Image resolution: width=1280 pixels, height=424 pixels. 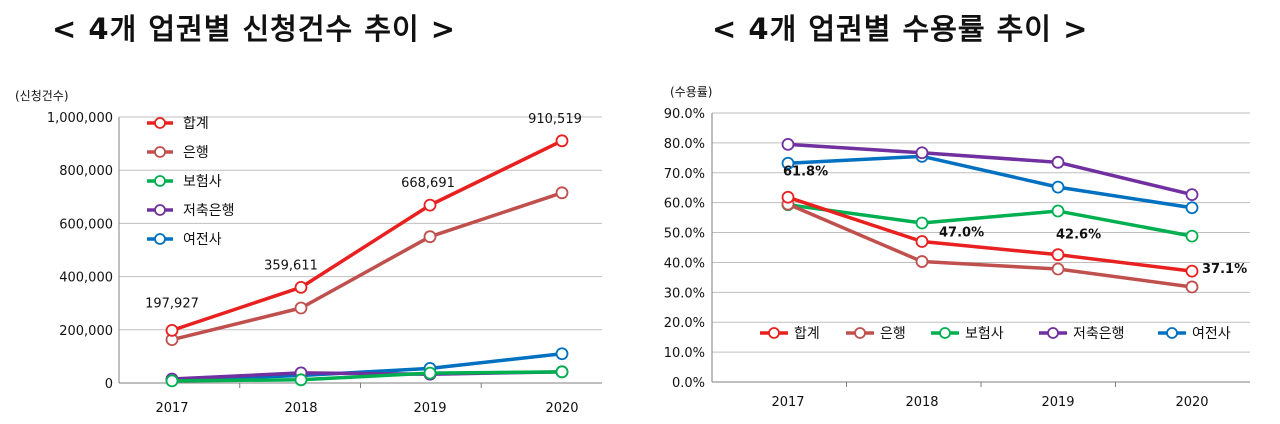 I want to click on right-y-tick-label: 90.0%, so click(x=684, y=114).